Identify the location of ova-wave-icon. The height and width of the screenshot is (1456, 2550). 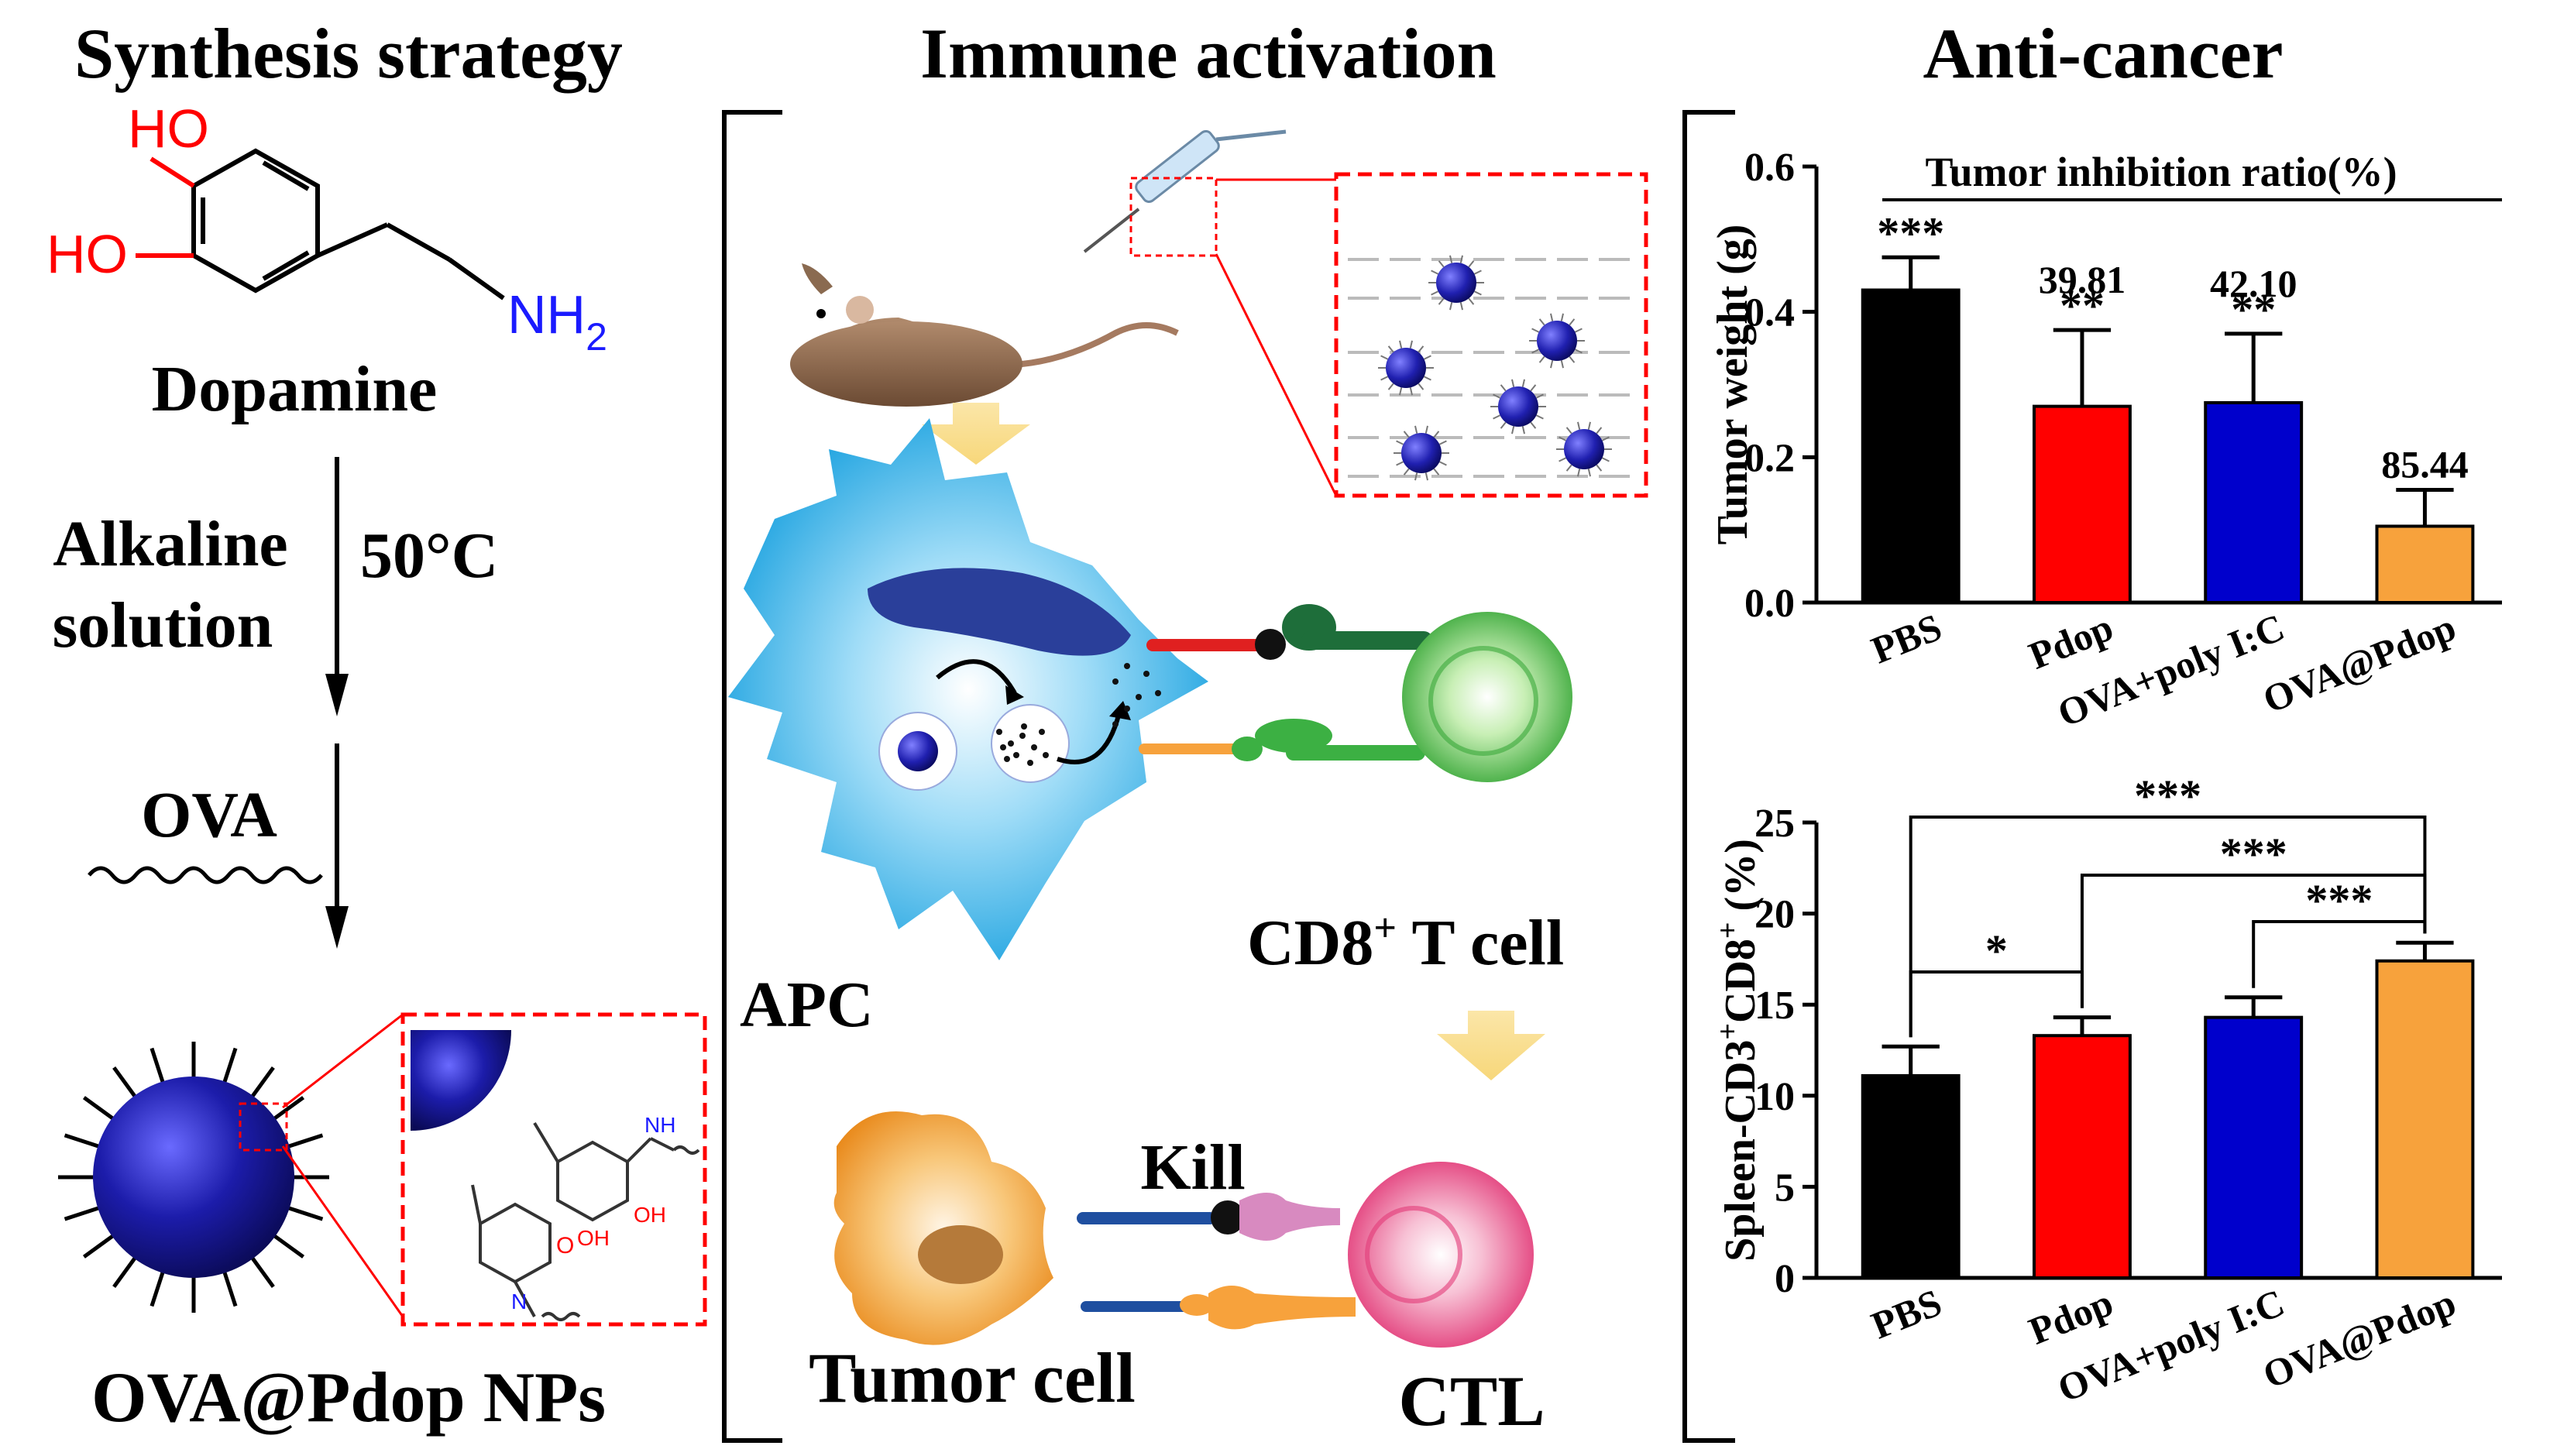
(205, 875).